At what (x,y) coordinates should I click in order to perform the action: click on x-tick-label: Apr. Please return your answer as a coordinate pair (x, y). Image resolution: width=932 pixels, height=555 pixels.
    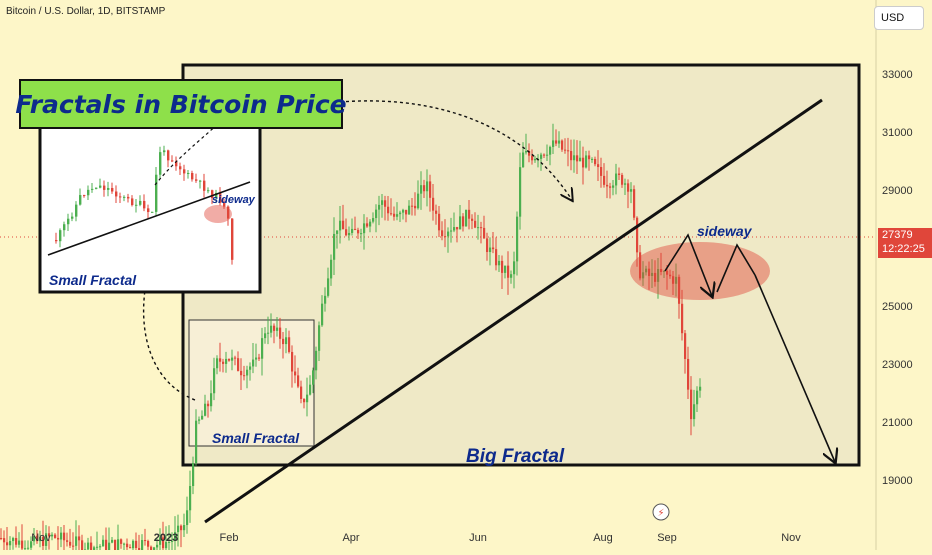
    Looking at the image, I should click on (350, 538).